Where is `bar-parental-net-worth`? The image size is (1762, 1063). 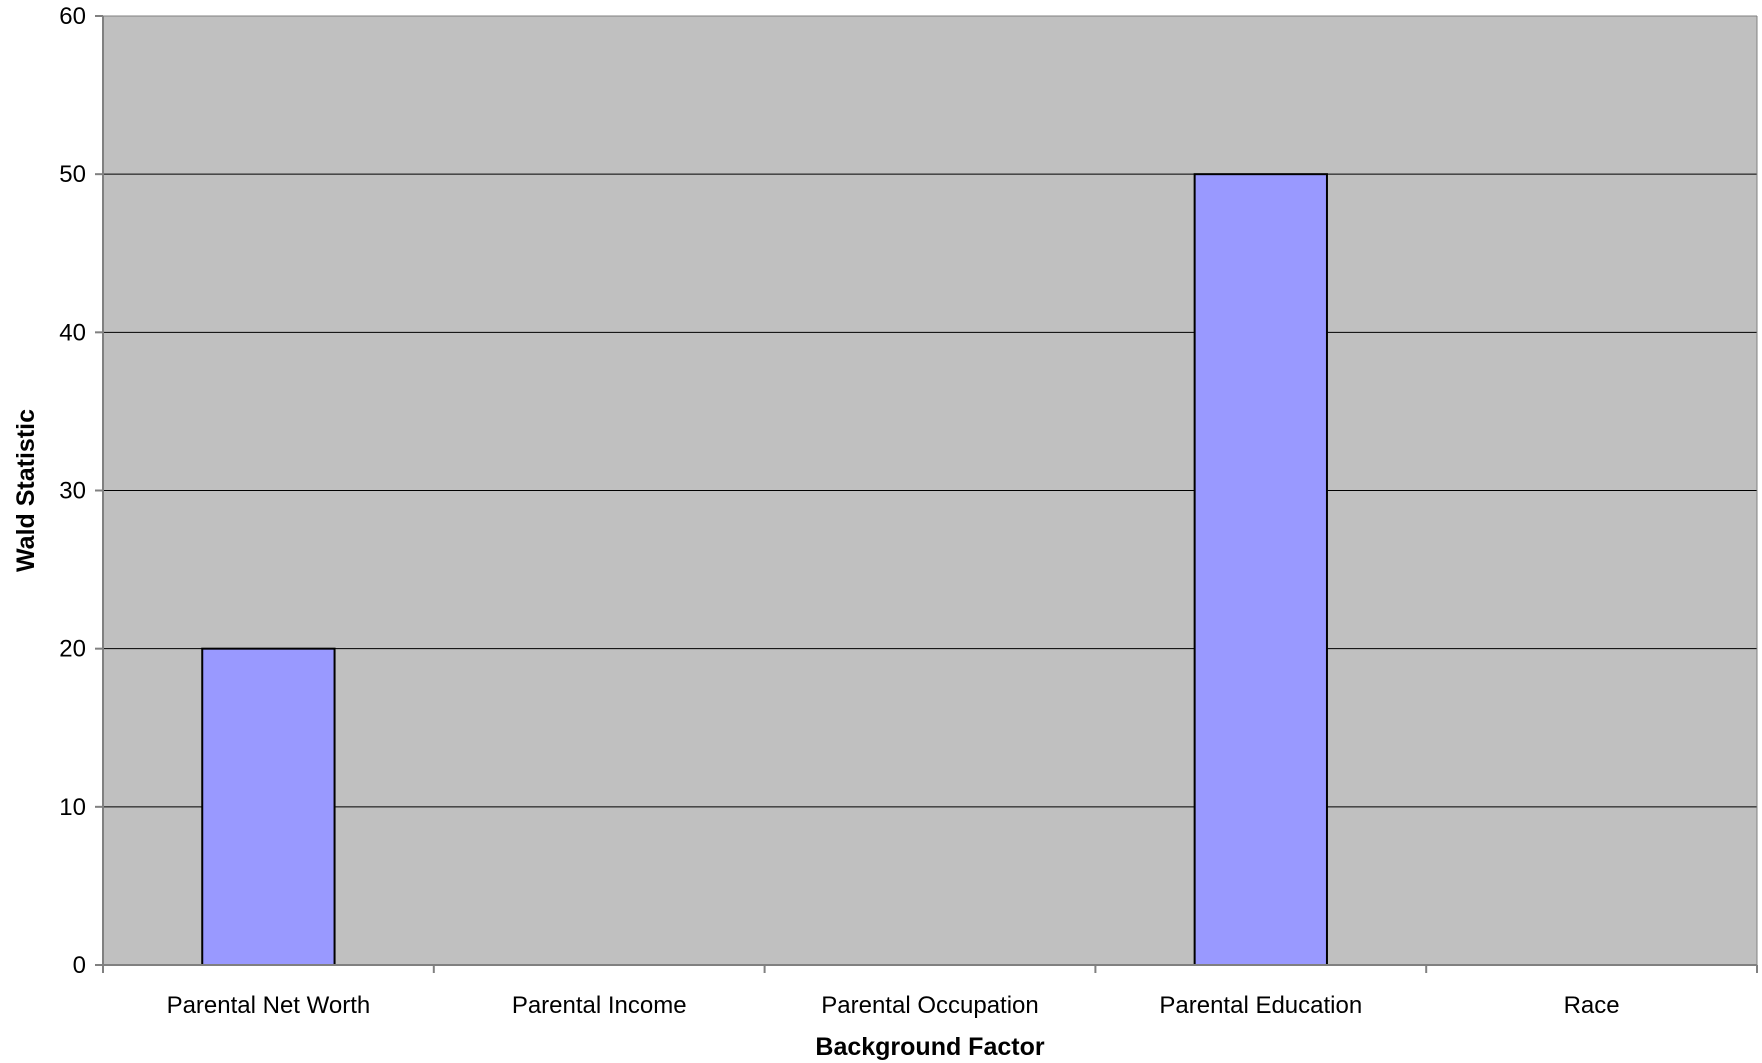
bar-parental-net-worth is located at coordinates (268, 807).